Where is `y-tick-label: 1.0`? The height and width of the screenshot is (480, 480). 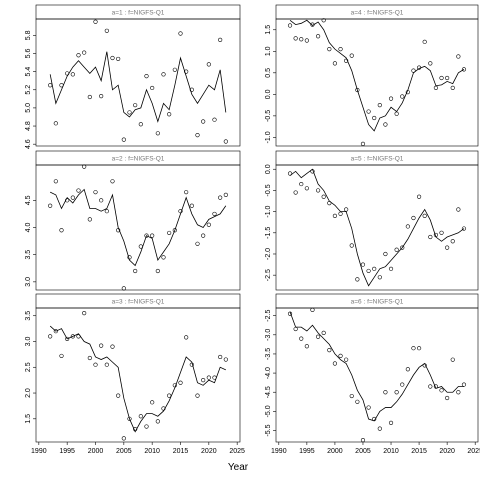
y-tick-label: 1.0 is located at coordinates (268, 51).